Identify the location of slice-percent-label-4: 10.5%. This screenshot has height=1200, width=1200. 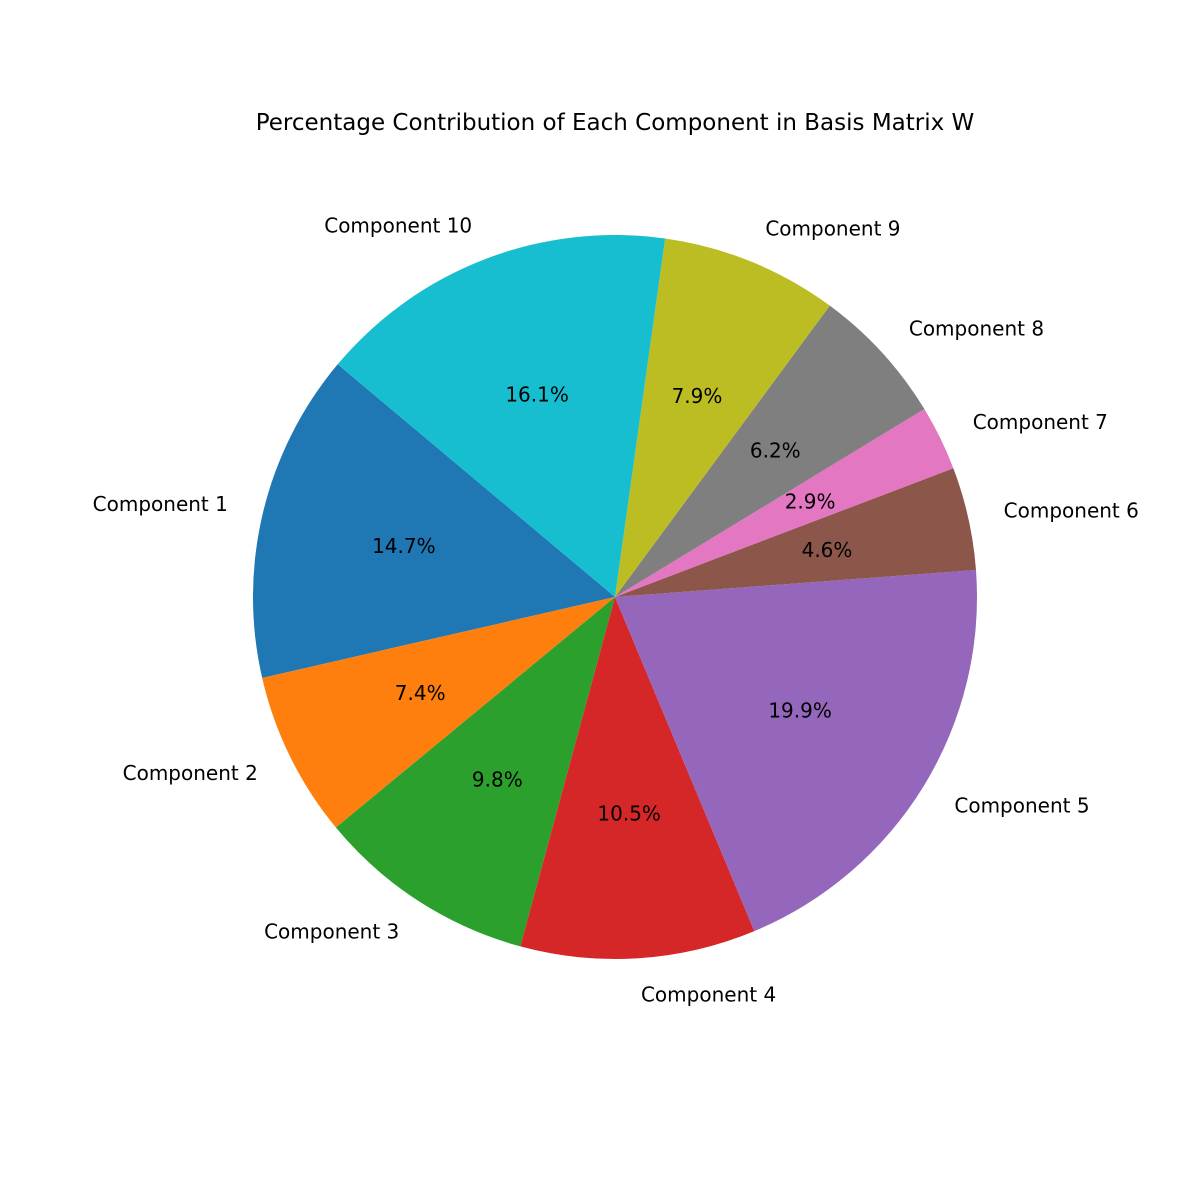
(629, 814).